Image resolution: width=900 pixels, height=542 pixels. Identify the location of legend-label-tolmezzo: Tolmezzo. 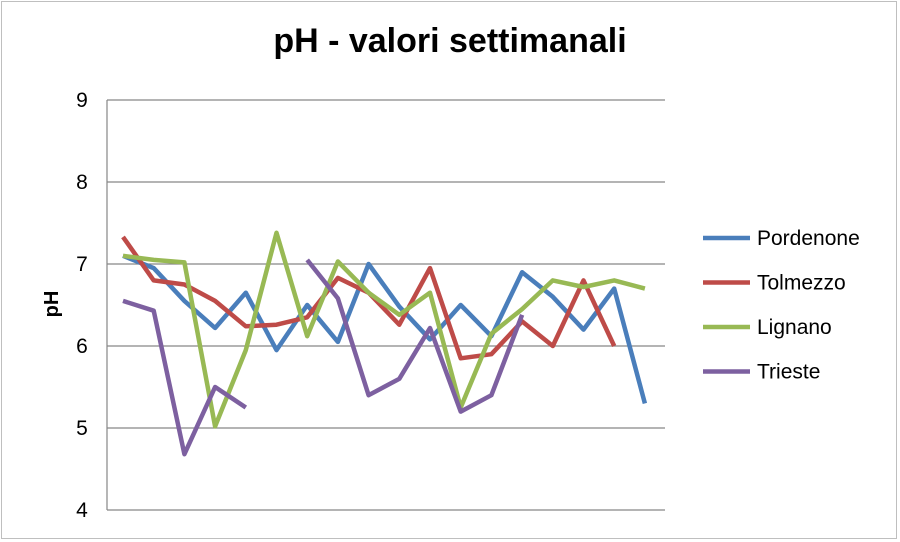
(801, 283).